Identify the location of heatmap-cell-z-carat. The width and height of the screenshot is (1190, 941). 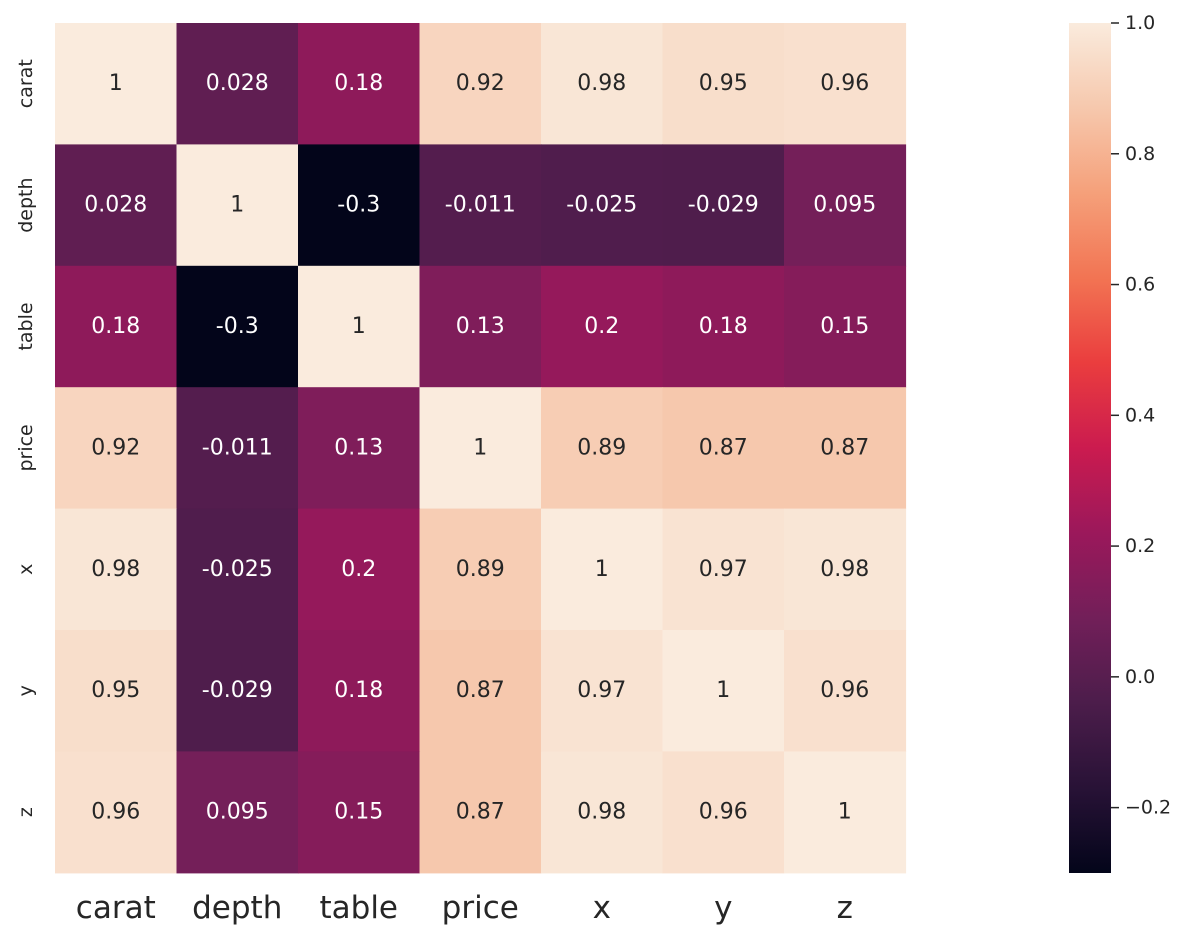
(116, 812).